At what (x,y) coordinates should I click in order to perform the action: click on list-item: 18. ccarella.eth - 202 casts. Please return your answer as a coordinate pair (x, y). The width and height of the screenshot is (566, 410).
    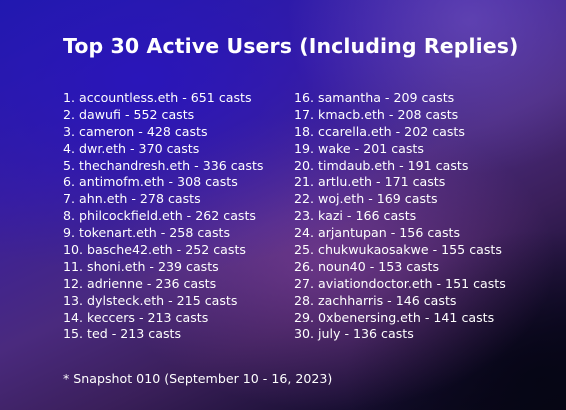
    Looking at the image, I should click on (379, 131).